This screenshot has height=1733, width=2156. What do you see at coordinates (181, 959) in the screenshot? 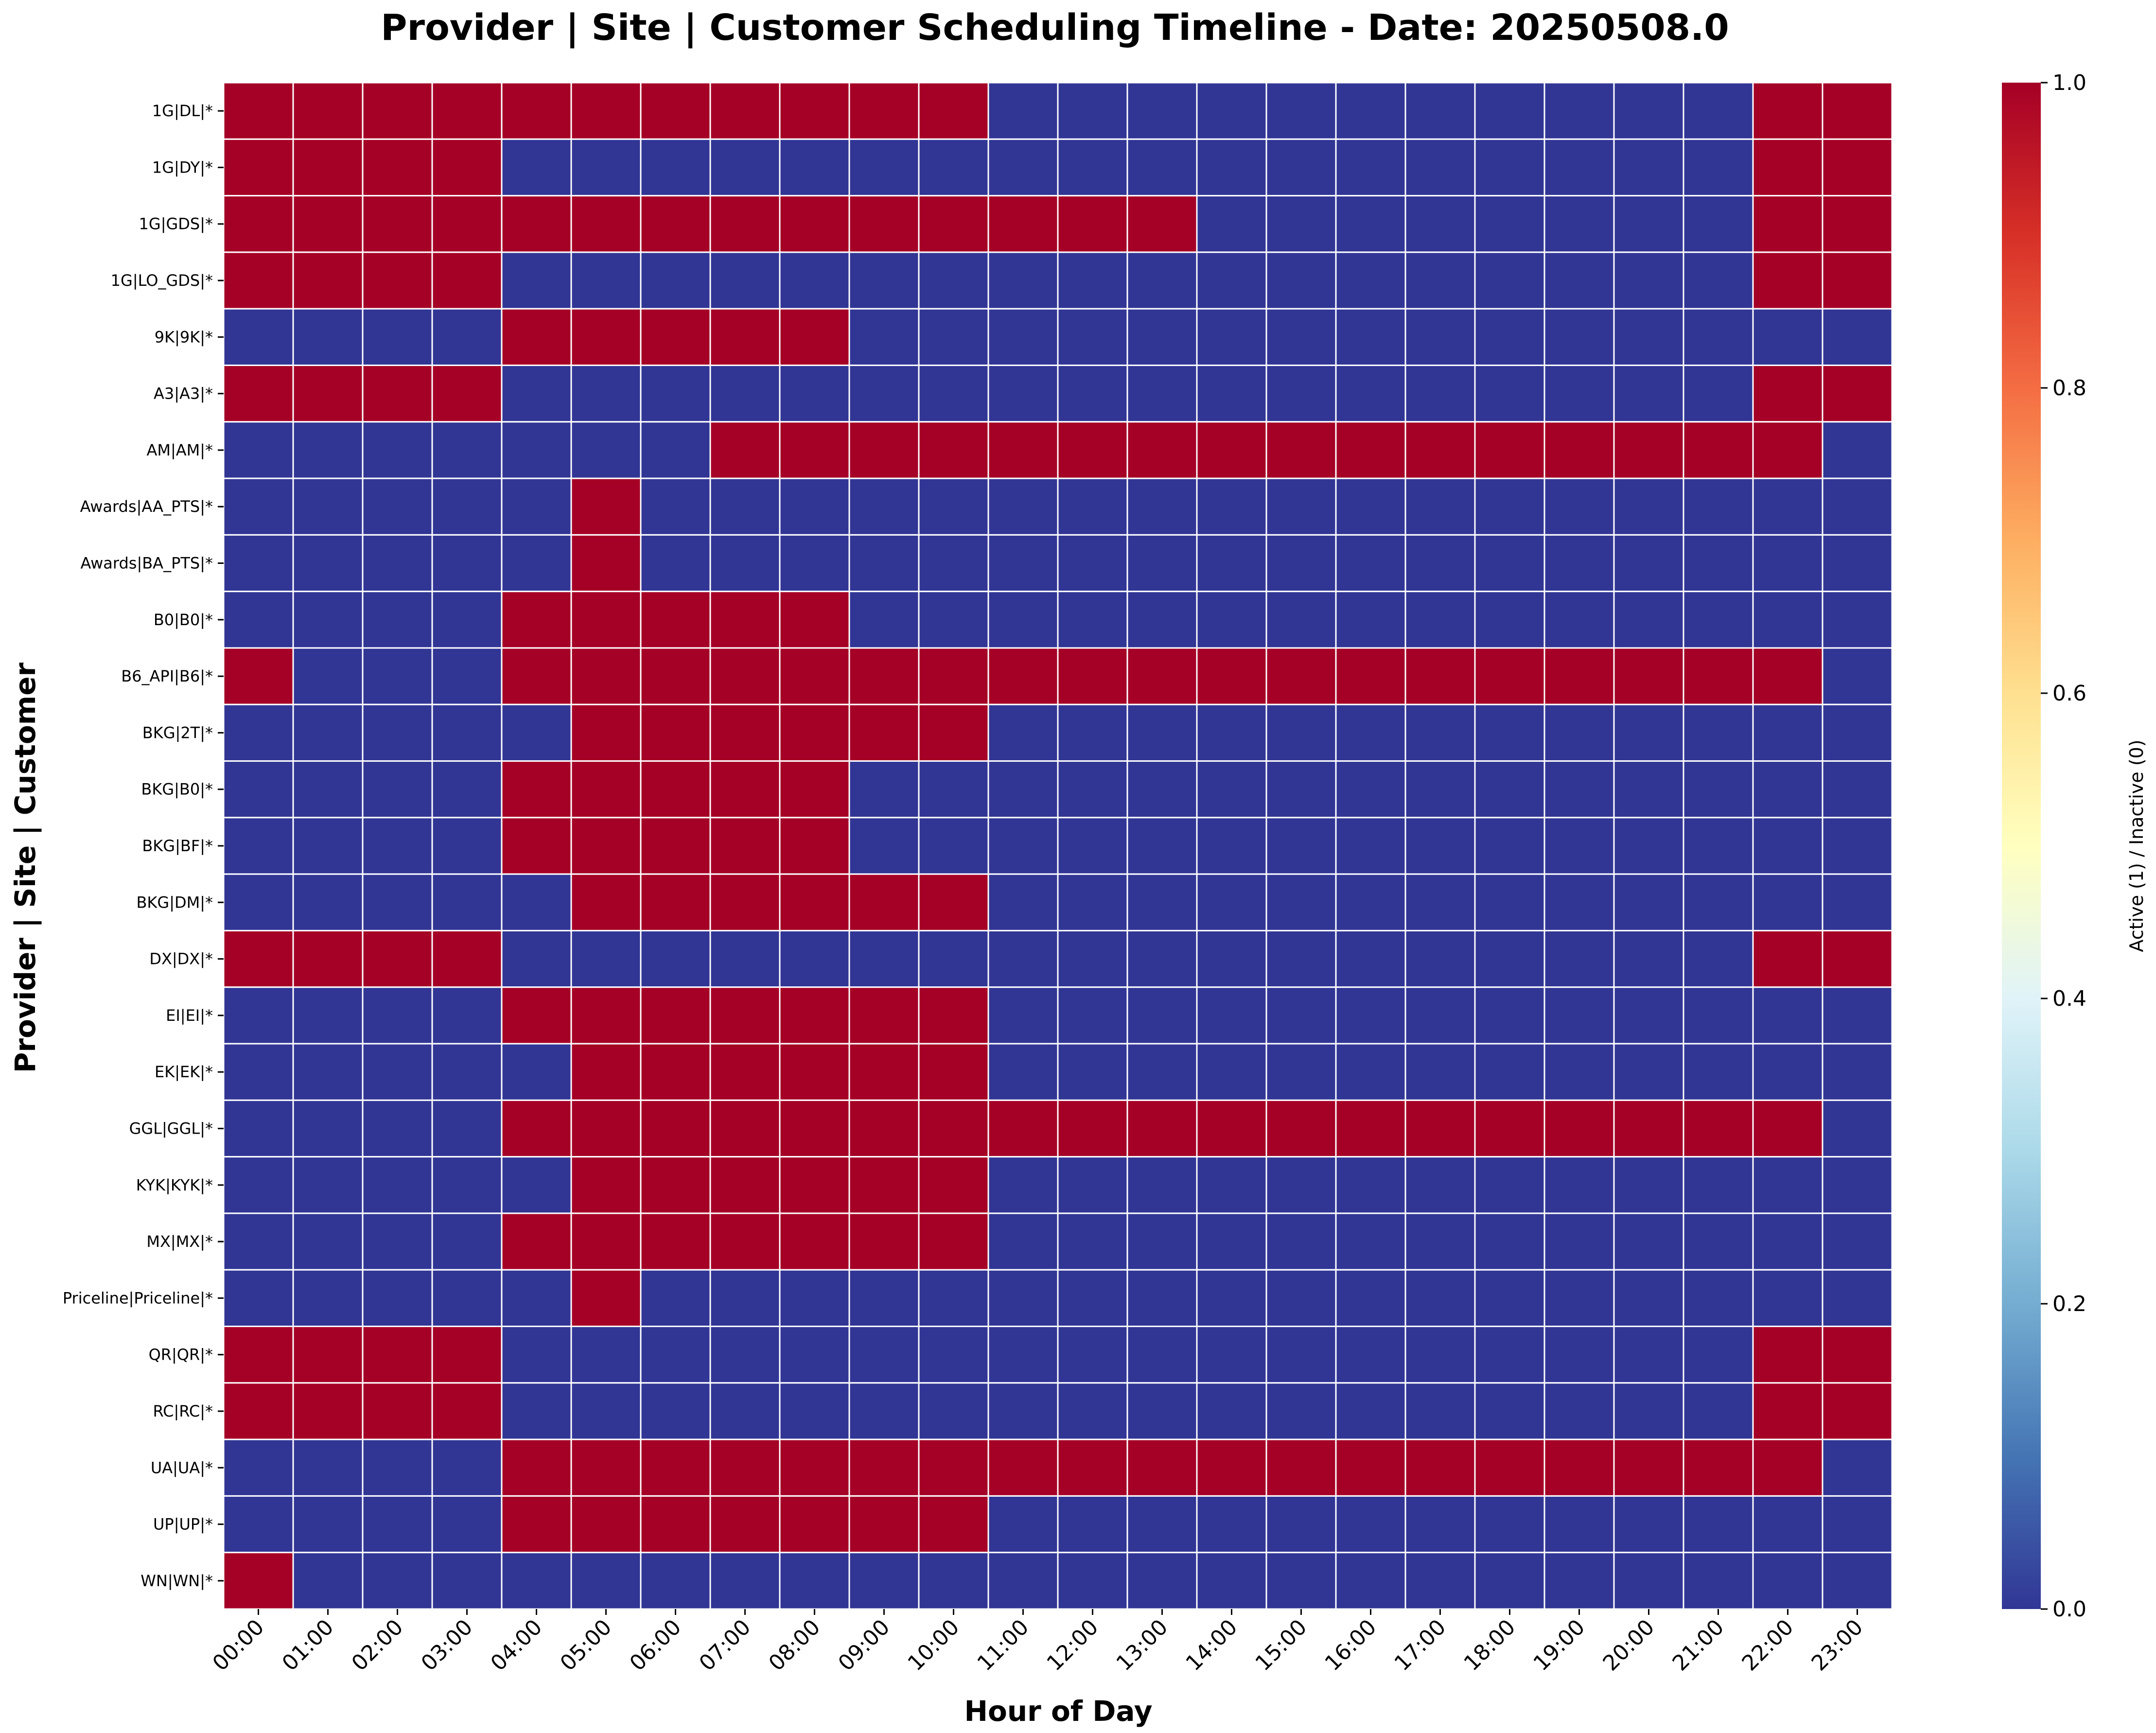
I see `y-tick-label: DX|DX|*` at bounding box center [181, 959].